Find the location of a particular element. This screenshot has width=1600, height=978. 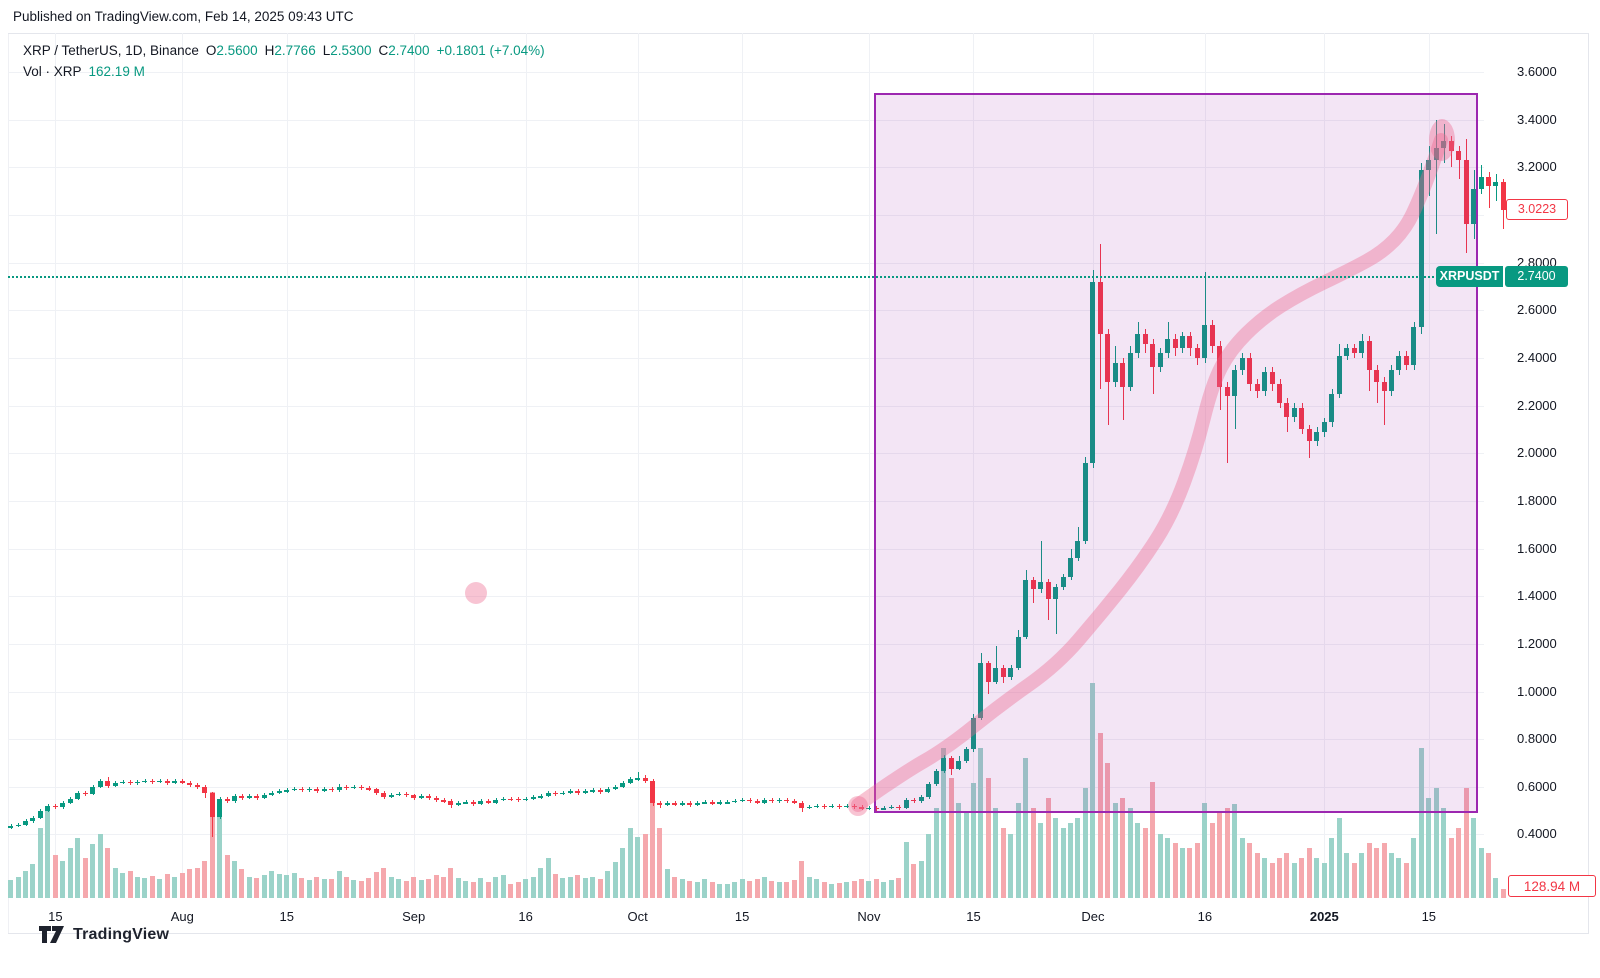

high-value: 2.7766 is located at coordinates (295, 50).